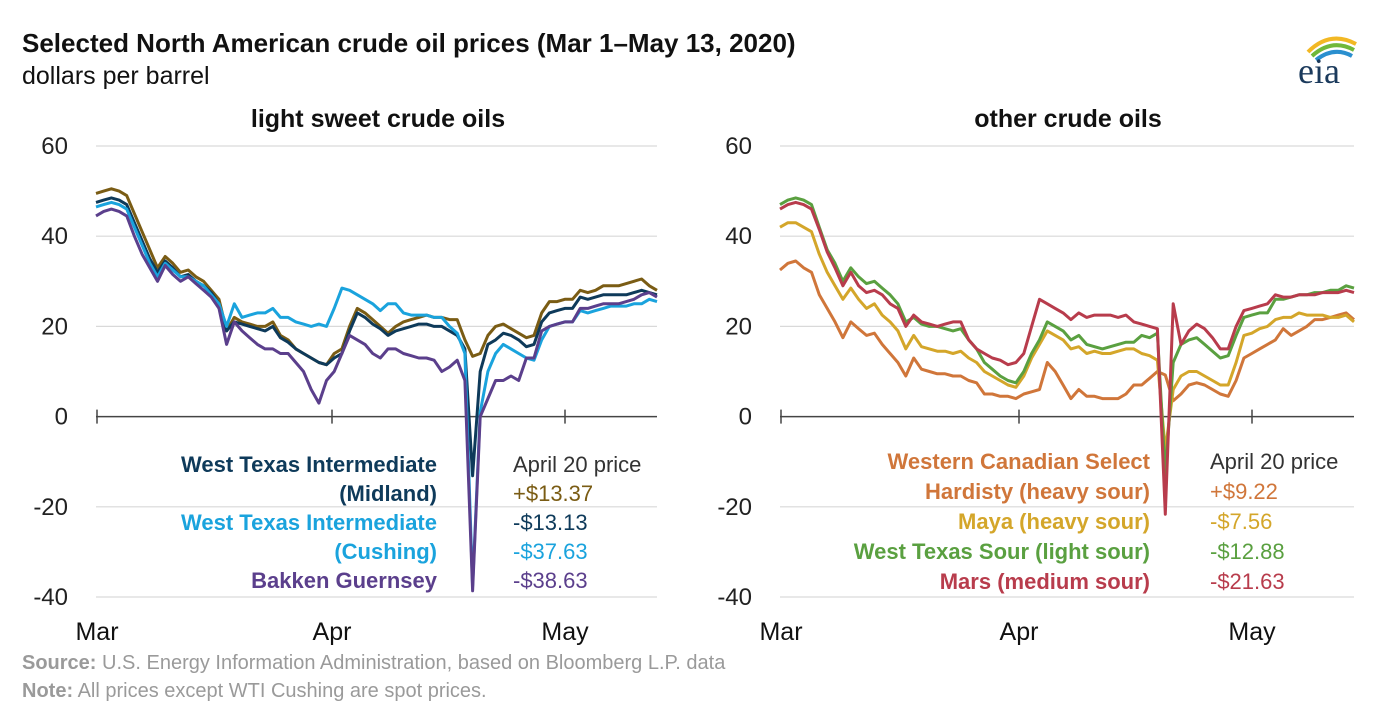  Describe the element at coordinates (48, 691) in the screenshot. I see `note-label: Note:` at that location.